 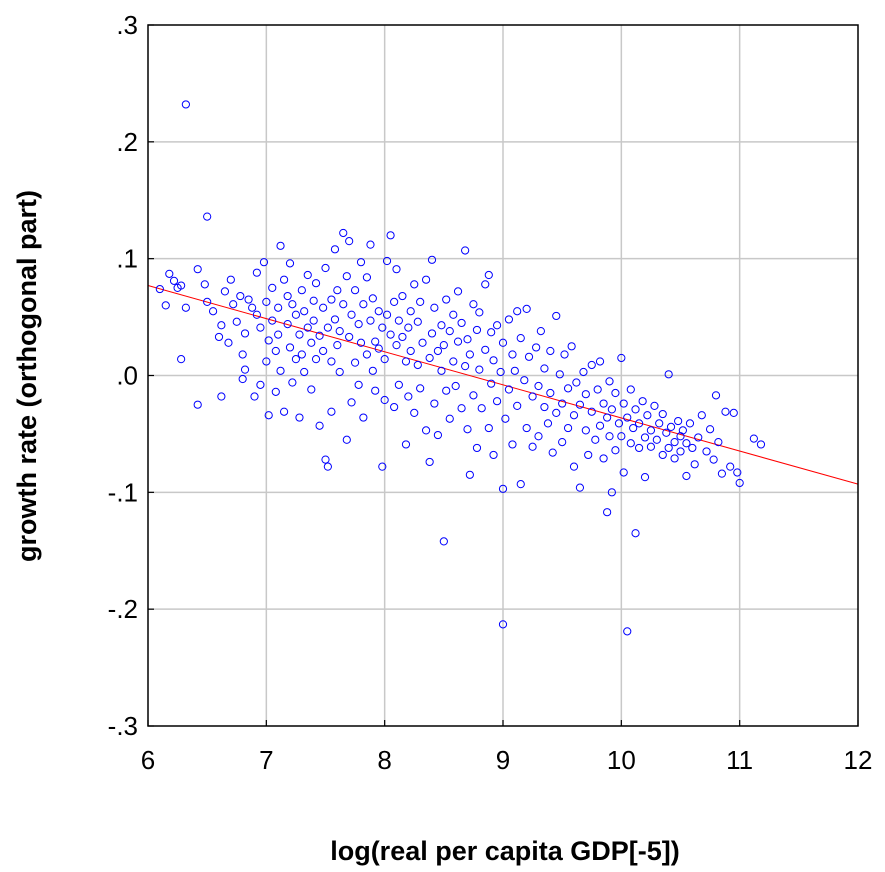 I want to click on y-tick-label: .2, so click(x=127, y=142).